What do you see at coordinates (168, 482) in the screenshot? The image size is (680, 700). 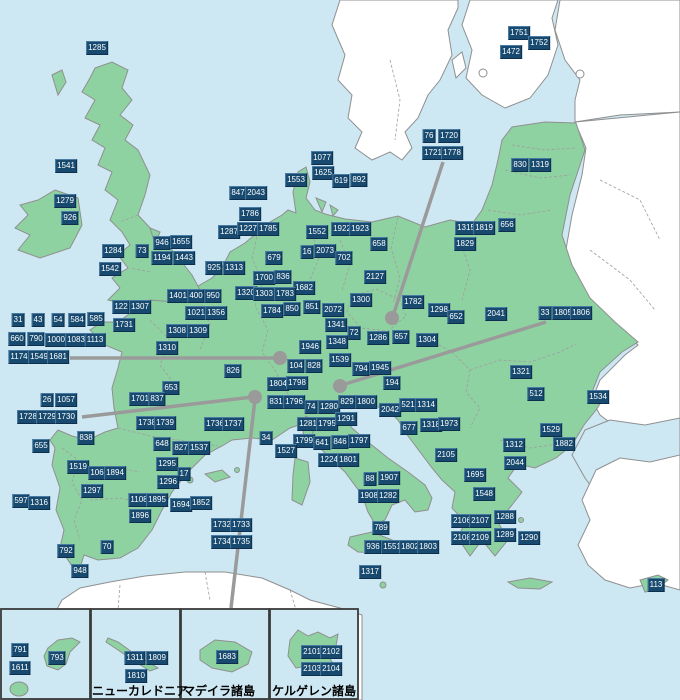 I see `region-label: 1296` at bounding box center [168, 482].